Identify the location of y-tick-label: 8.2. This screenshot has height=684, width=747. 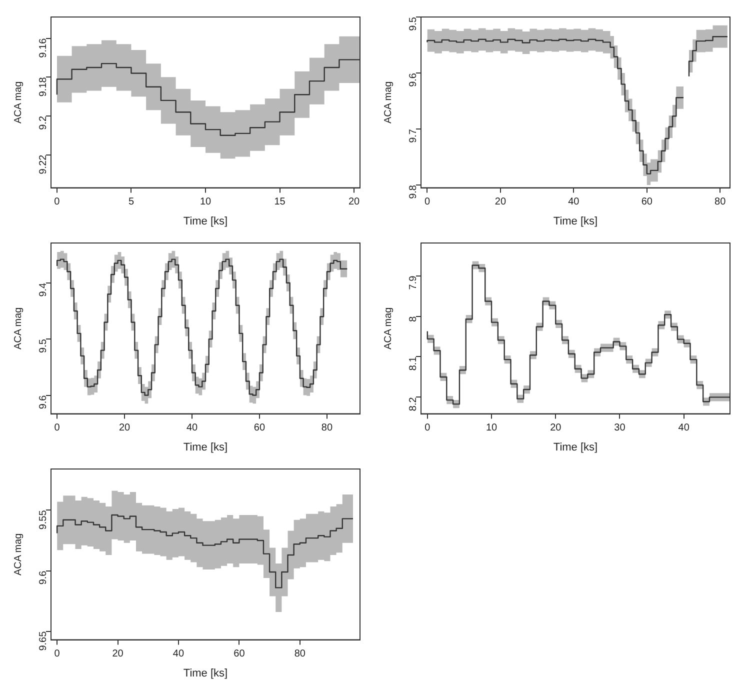
(413, 404).